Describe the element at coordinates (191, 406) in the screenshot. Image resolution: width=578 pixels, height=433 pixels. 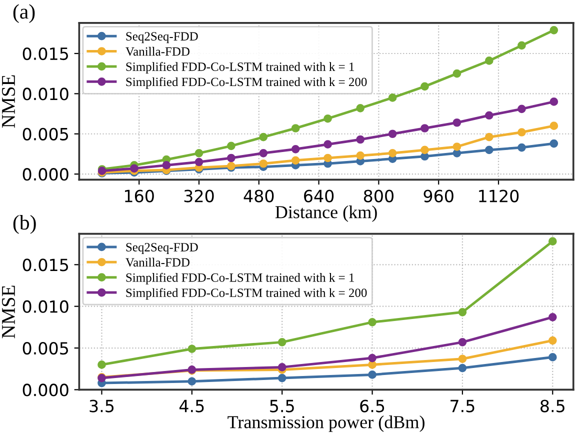
I see `x-tick-label: 4.5` at that location.